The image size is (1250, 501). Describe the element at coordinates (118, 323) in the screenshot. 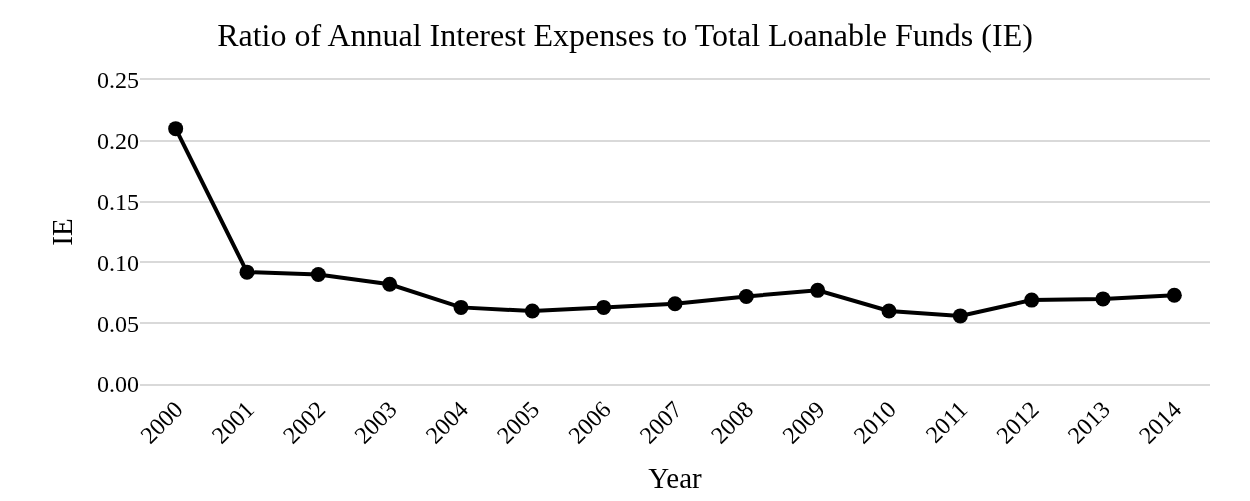

I see `y-tick-label: 0.05` at that location.